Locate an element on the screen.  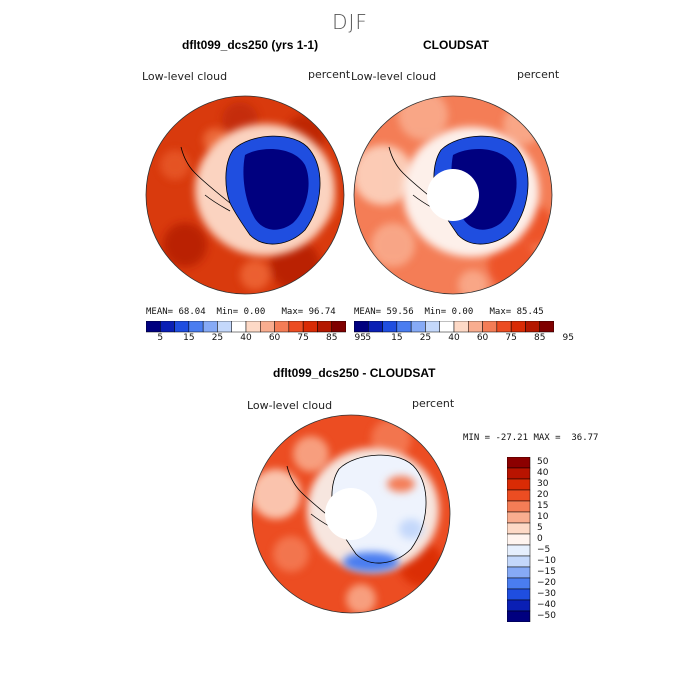
colorbar-difference is located at coordinates (519, 539).